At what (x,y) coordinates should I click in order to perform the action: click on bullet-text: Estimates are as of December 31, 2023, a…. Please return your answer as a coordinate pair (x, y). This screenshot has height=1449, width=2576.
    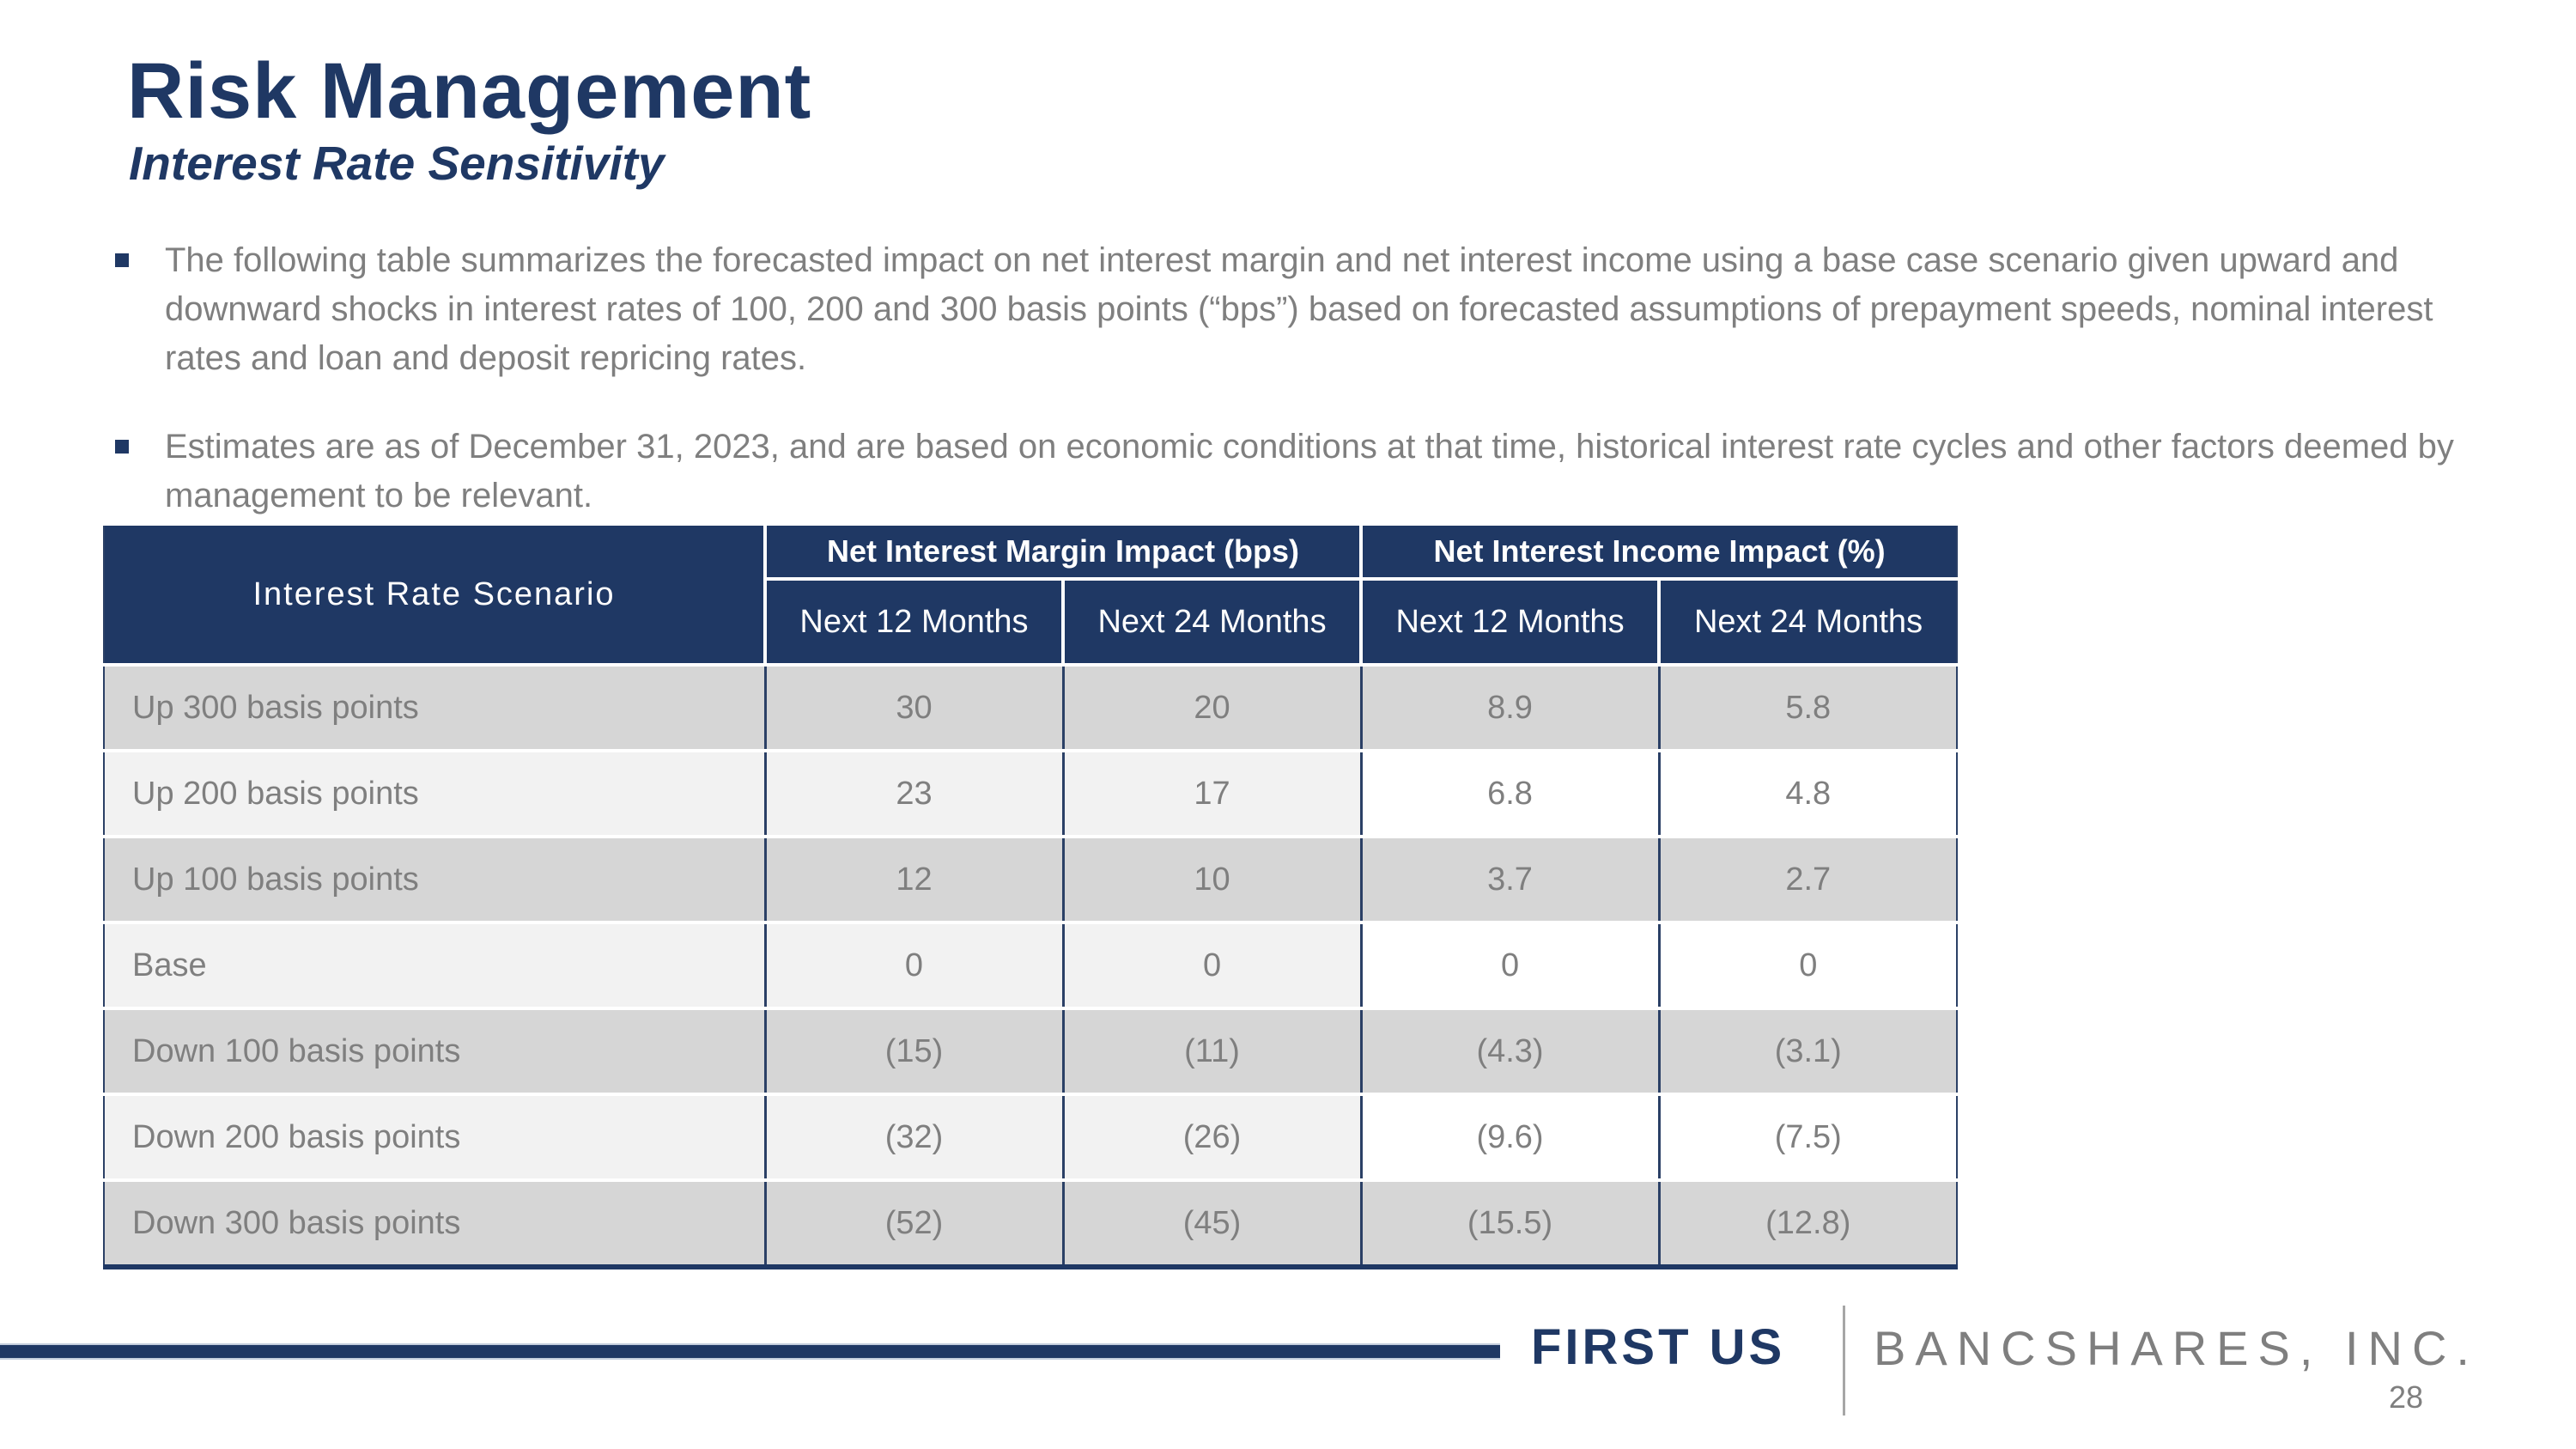
    Looking at the image, I should click on (1309, 471).